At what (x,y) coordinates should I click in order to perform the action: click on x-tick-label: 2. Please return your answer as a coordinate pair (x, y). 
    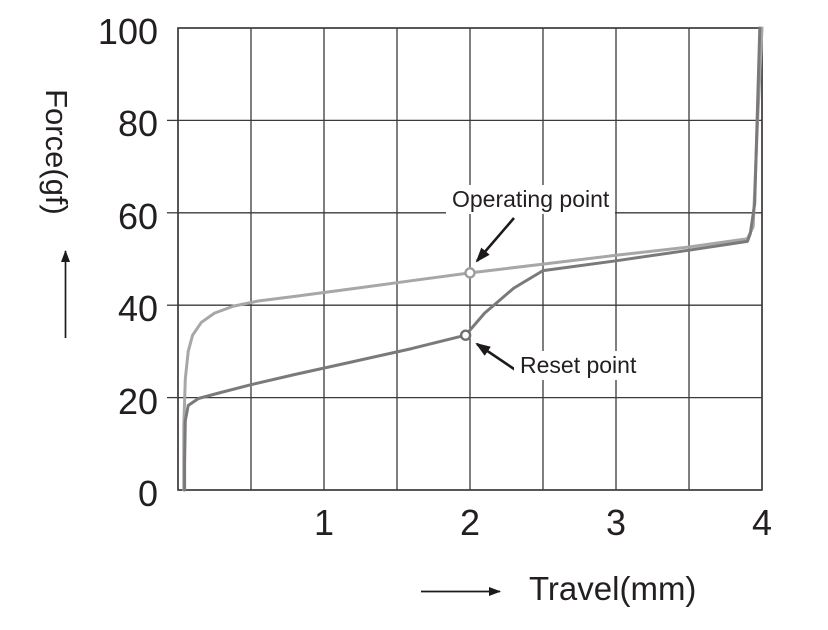
    Looking at the image, I should click on (470, 522).